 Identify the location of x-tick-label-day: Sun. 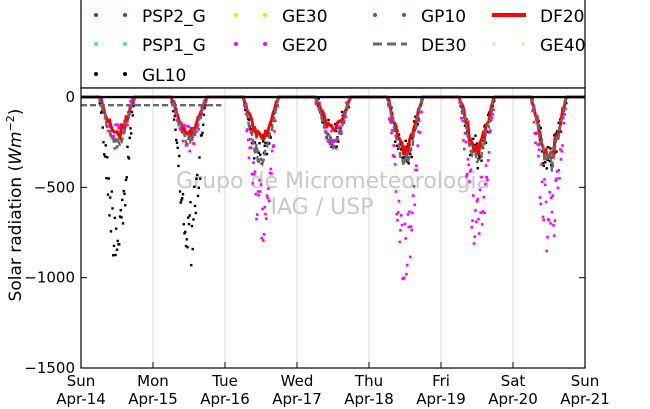
(585, 381).